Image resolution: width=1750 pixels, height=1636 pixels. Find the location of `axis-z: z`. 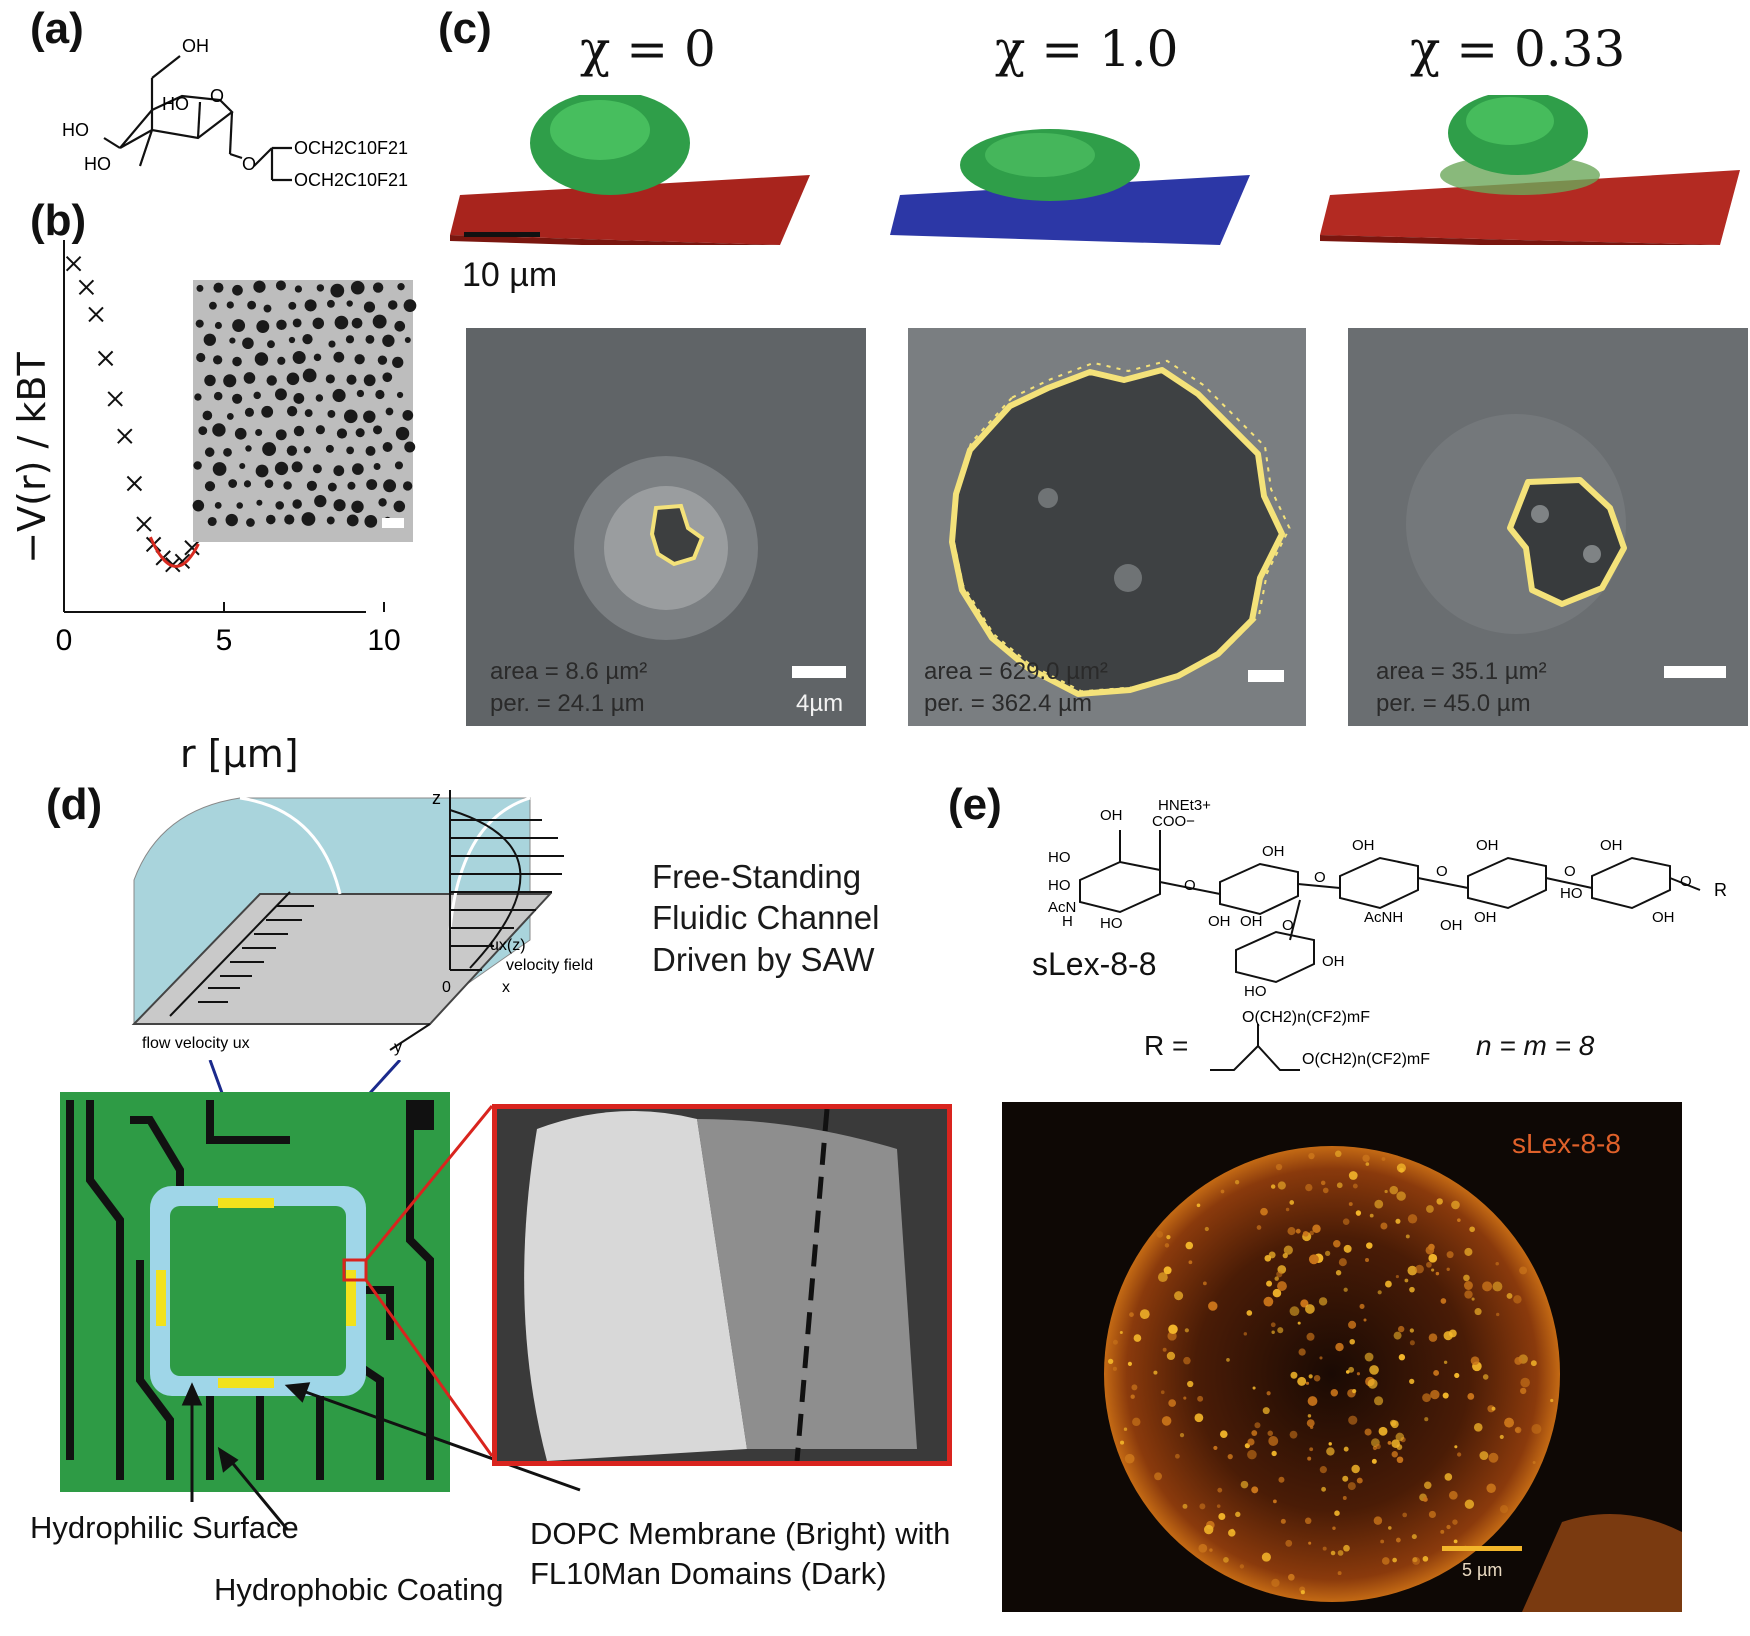

axis-z: z is located at coordinates (436, 799).